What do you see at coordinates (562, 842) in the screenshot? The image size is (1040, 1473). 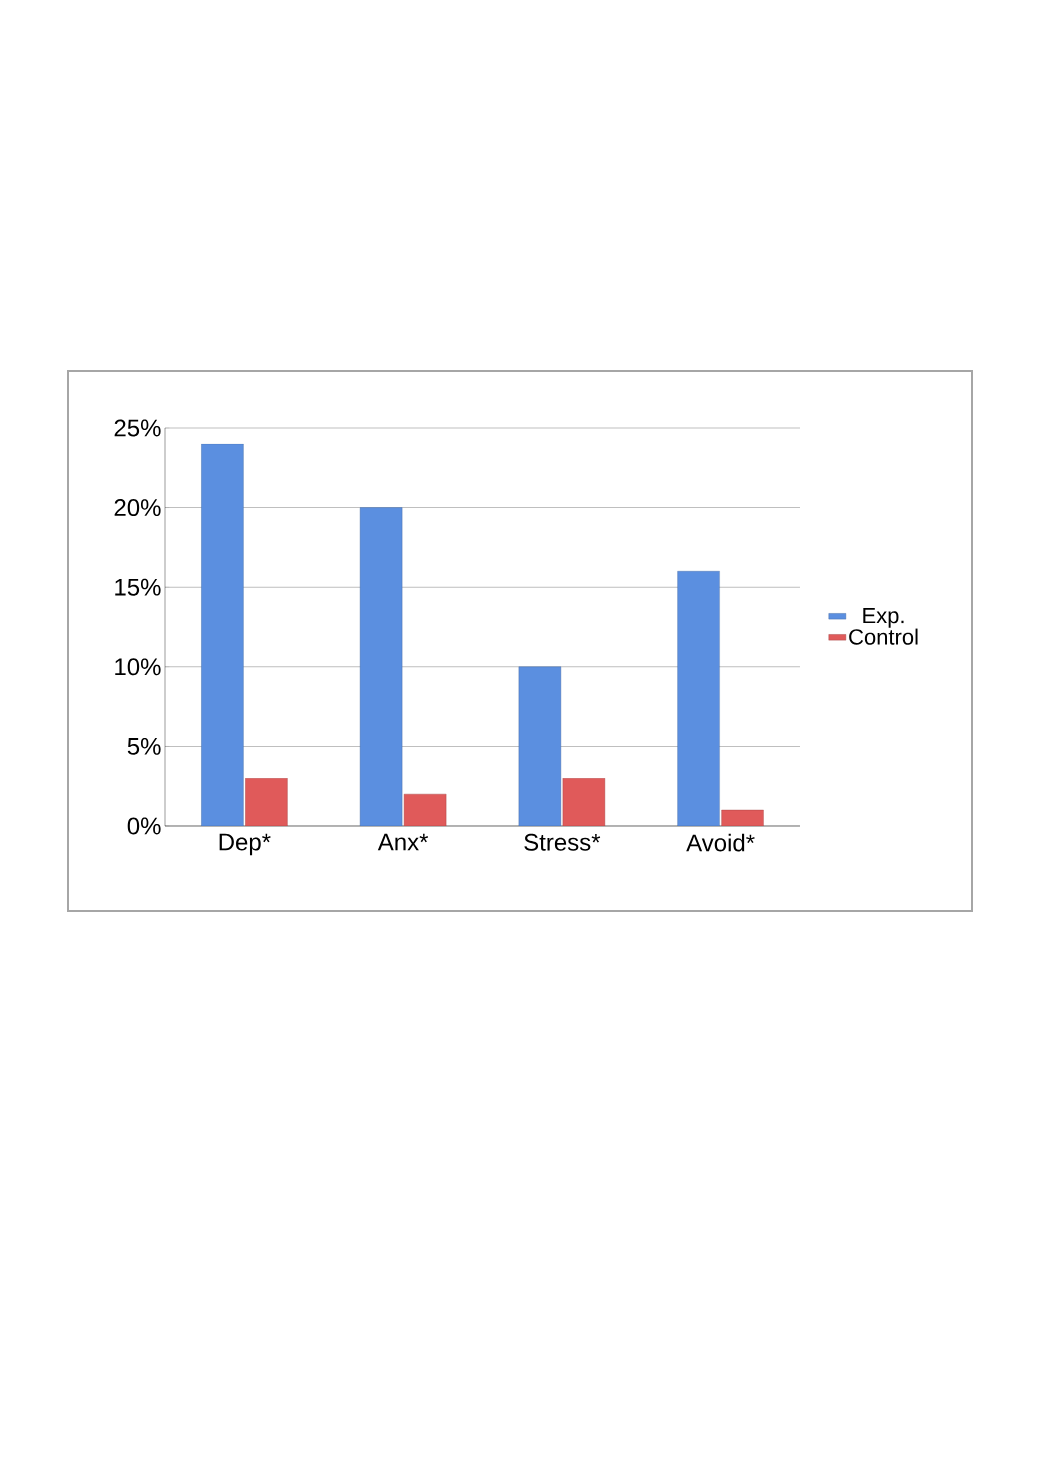 I see `x-tick-label: Stress*` at bounding box center [562, 842].